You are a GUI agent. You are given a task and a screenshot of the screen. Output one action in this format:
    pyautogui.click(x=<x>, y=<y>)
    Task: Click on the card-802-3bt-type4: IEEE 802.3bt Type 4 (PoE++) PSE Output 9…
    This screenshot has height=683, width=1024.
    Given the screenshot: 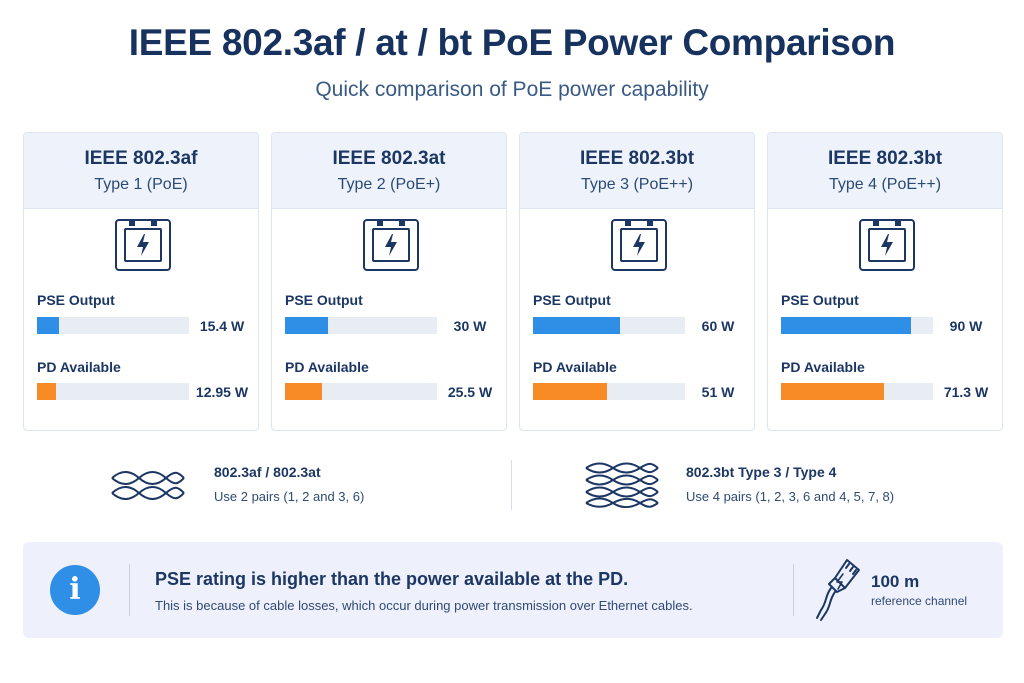 What is the action you would take?
    pyautogui.click(x=885, y=281)
    